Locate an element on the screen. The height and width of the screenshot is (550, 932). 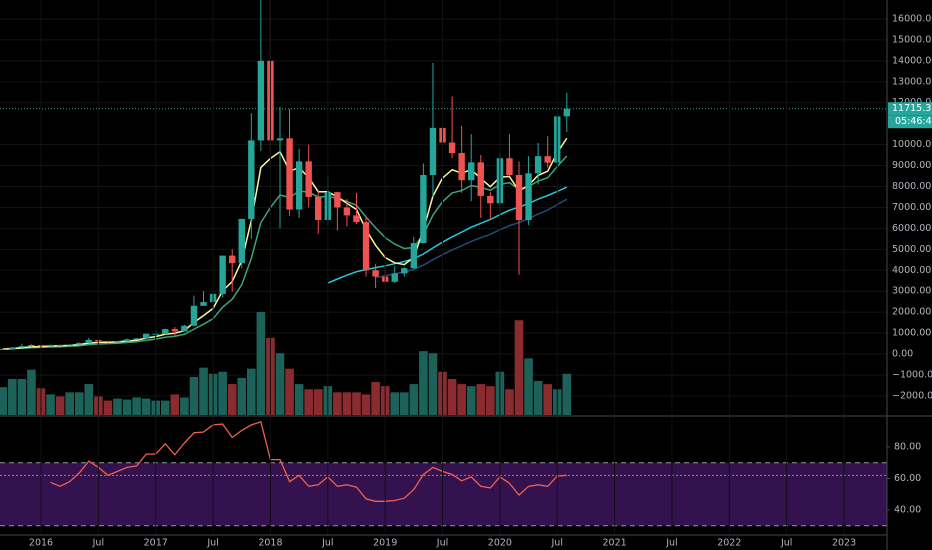
y-tick-label: 2000.00 is located at coordinates (911, 312).